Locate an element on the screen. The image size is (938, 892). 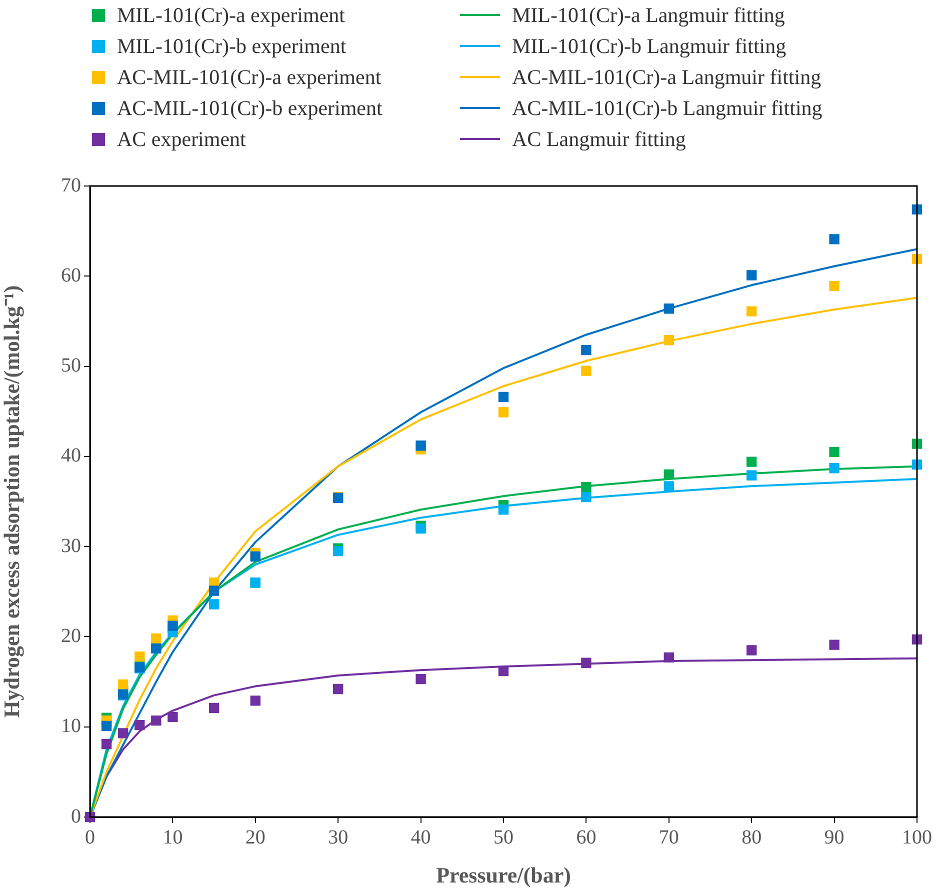
y-tick-label: 60 is located at coordinates (71, 275).